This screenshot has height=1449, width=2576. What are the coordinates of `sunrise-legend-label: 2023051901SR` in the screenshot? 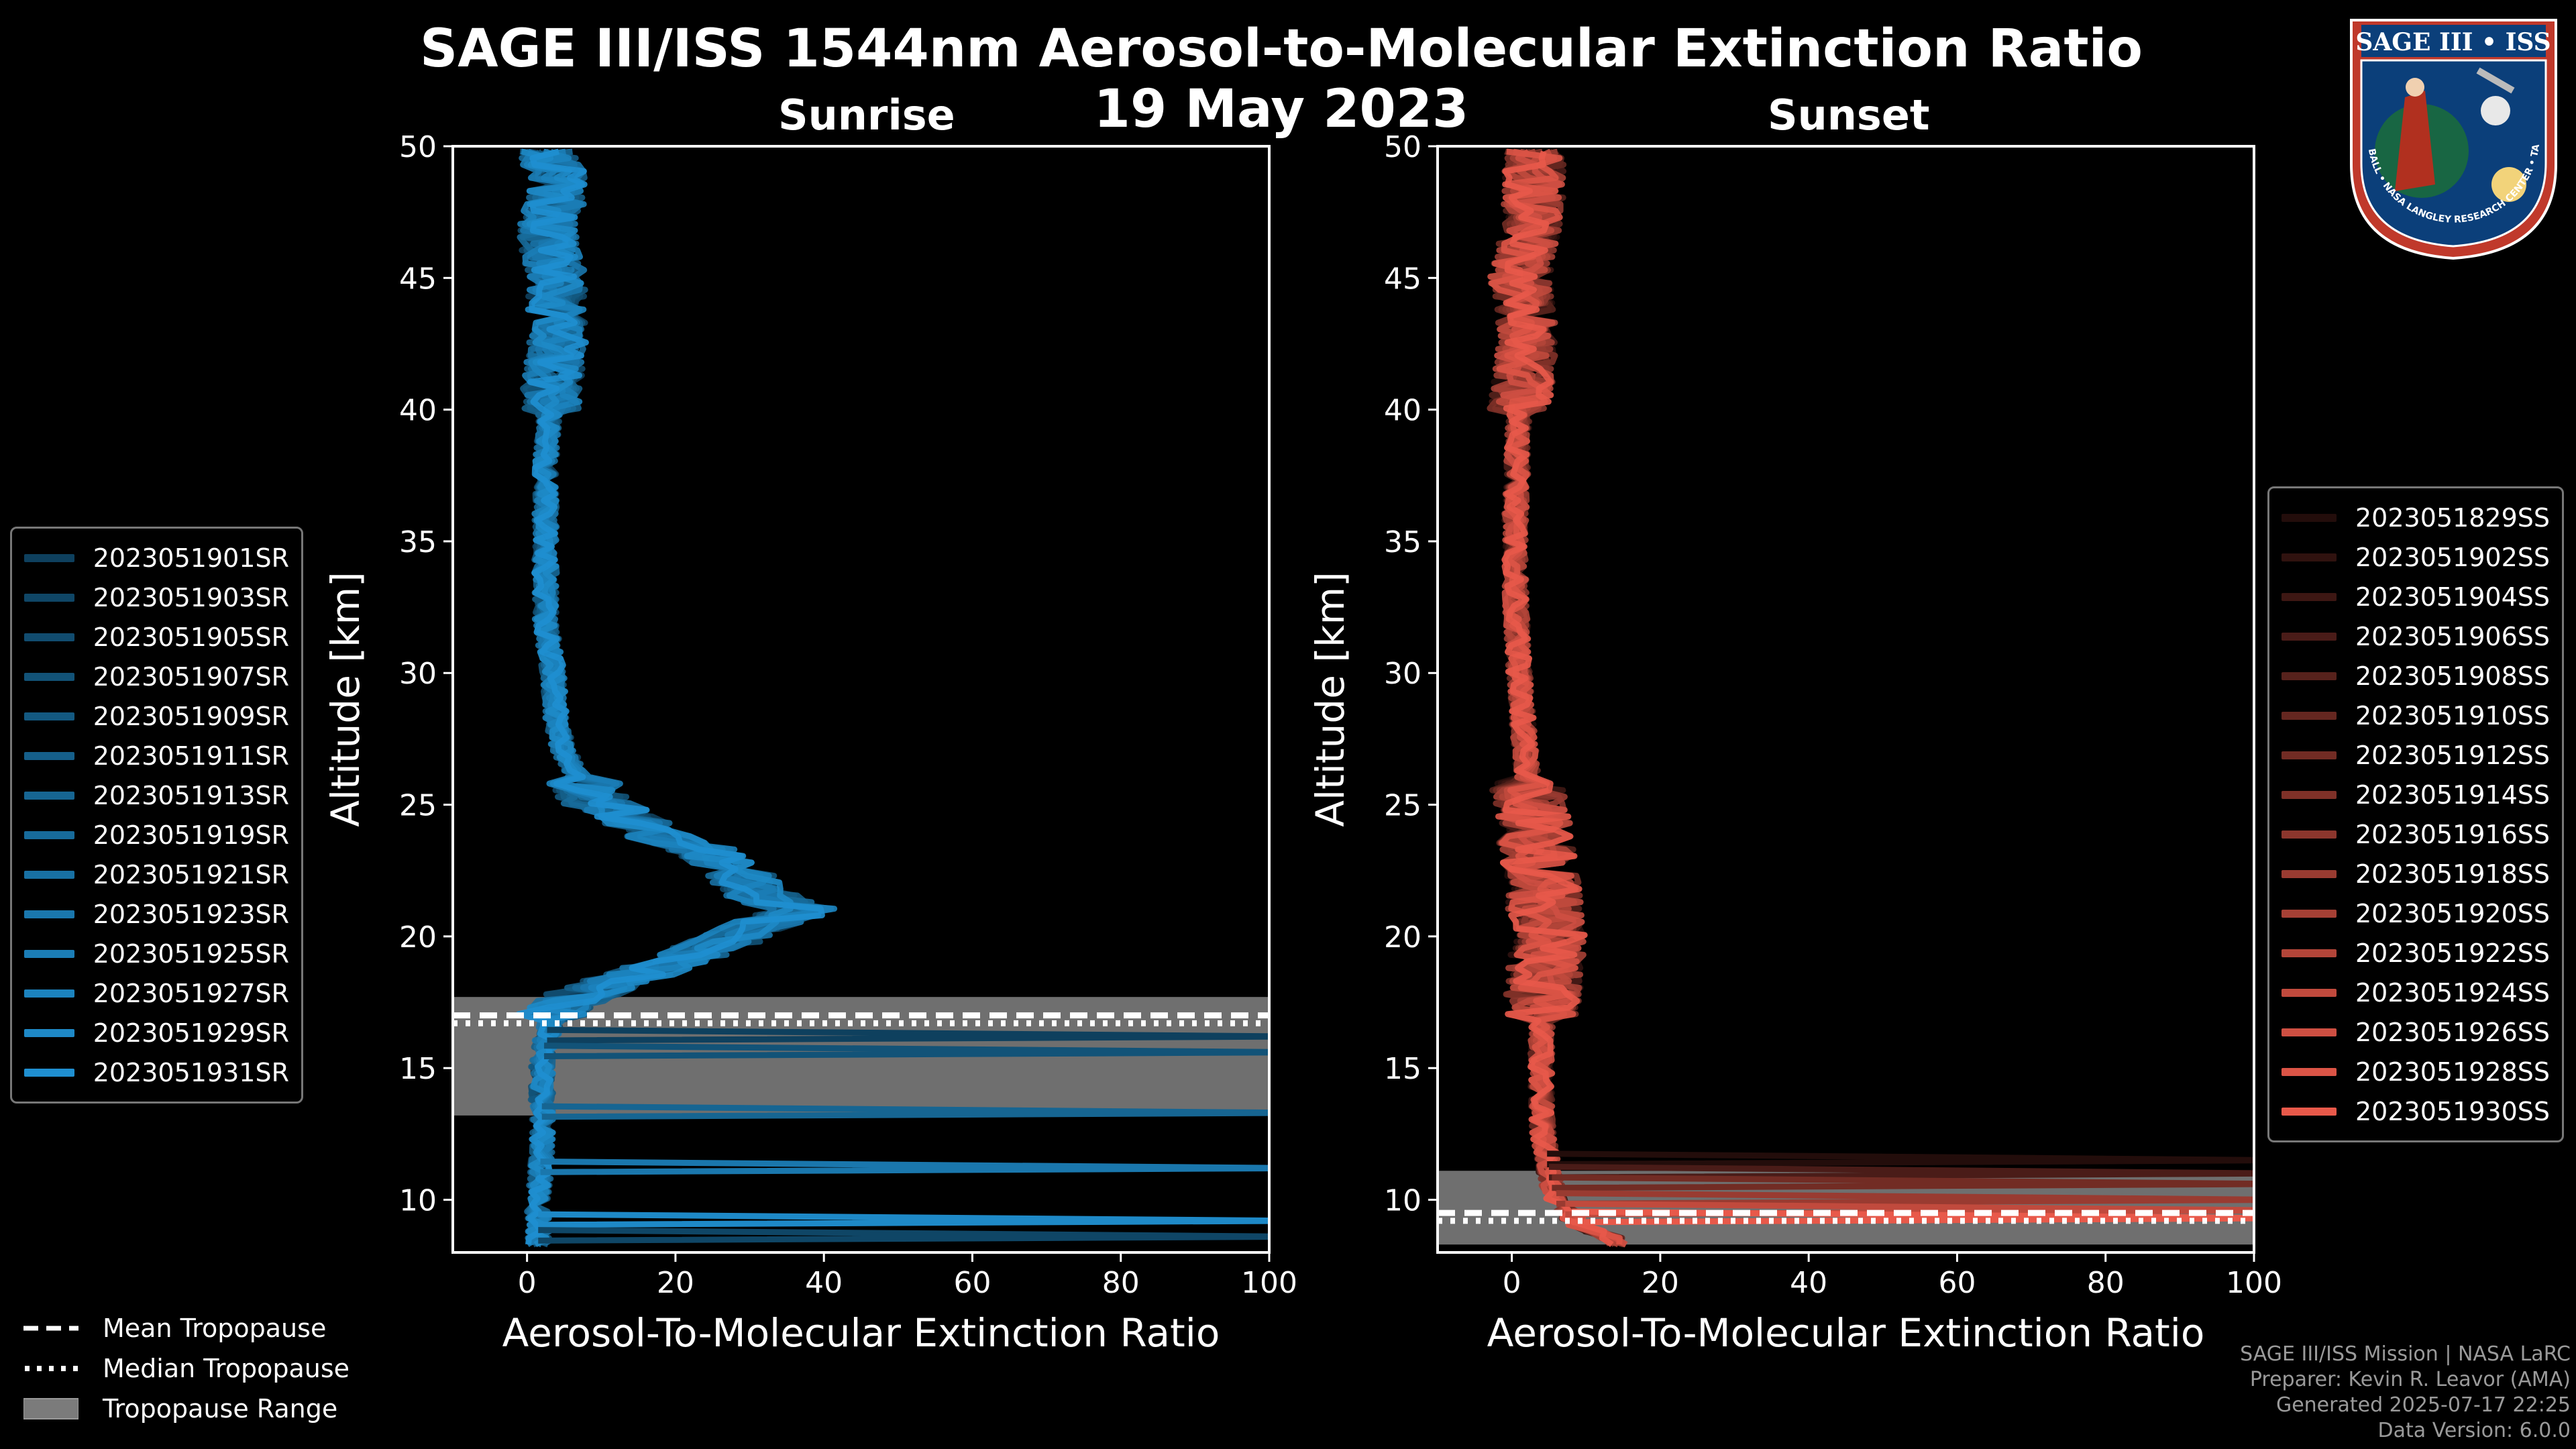 It's located at (191, 558).